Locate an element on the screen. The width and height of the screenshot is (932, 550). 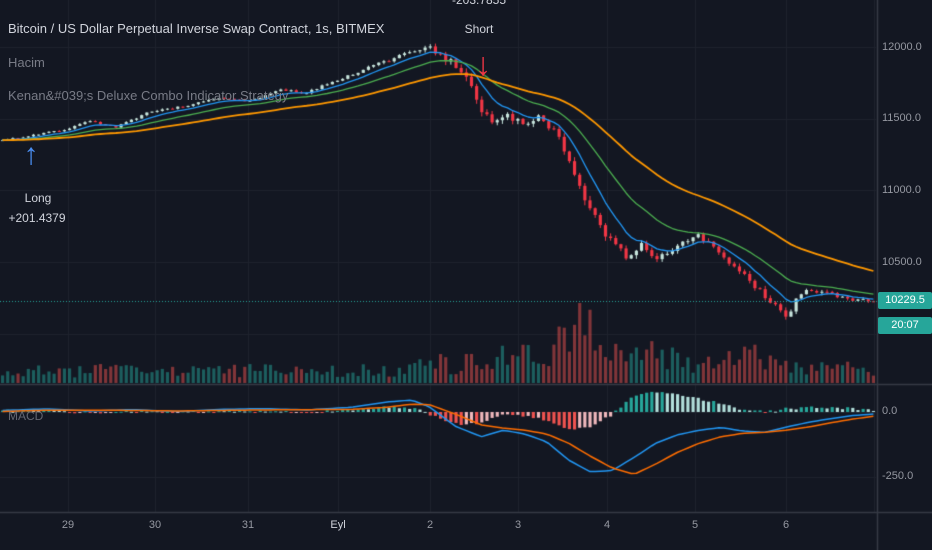
price-axis-label: 11000.0 is located at coordinates (901, 190).